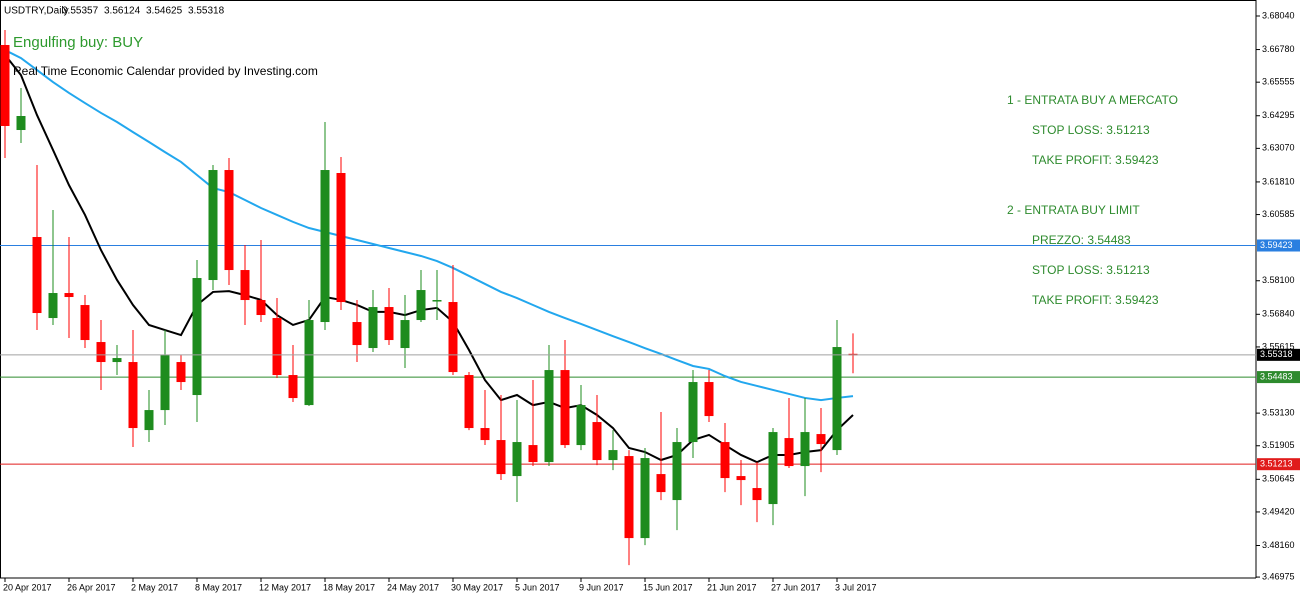 The height and width of the screenshot is (600, 1300). Describe the element at coordinates (1092, 100) in the screenshot. I see `signal-text: 1 - ENTRATA BUY A MERCATO` at that location.